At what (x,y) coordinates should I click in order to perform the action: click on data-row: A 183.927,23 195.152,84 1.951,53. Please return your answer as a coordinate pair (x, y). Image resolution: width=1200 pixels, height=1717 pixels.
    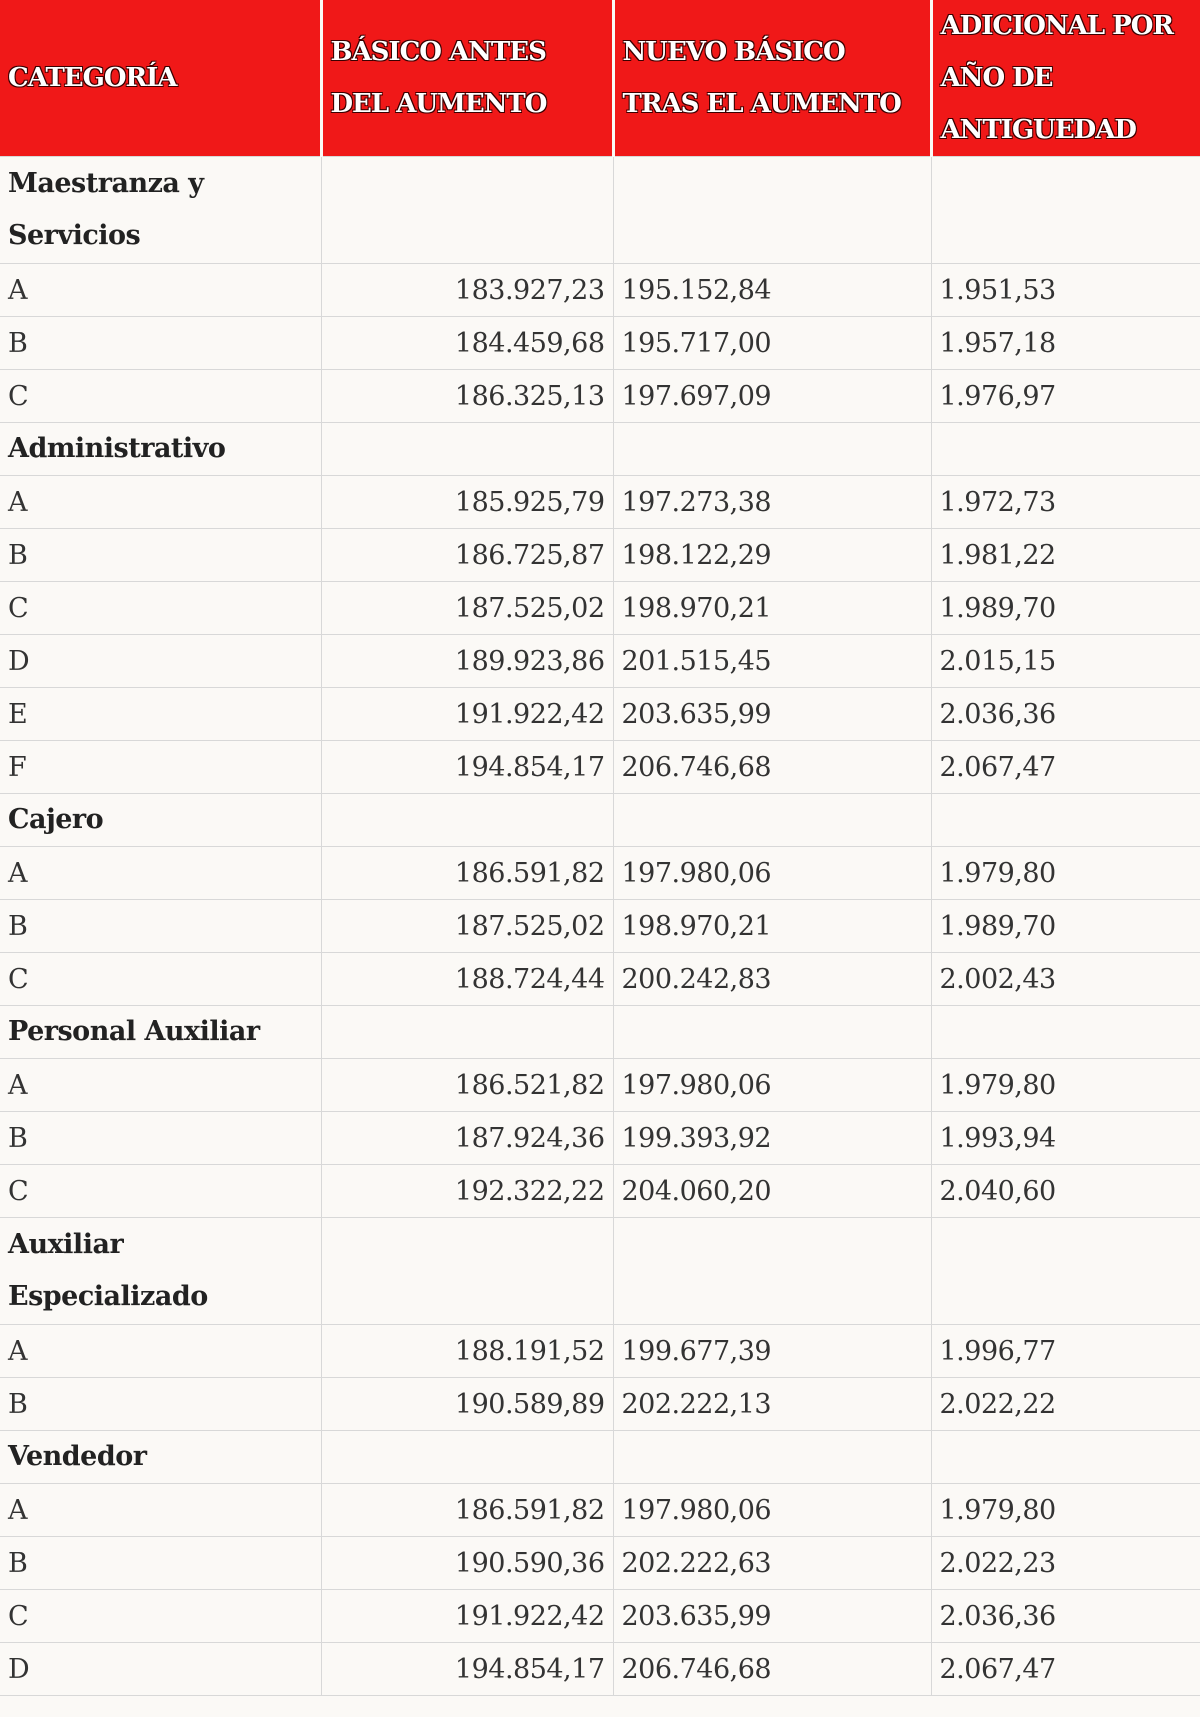
    Looking at the image, I should click on (600, 290).